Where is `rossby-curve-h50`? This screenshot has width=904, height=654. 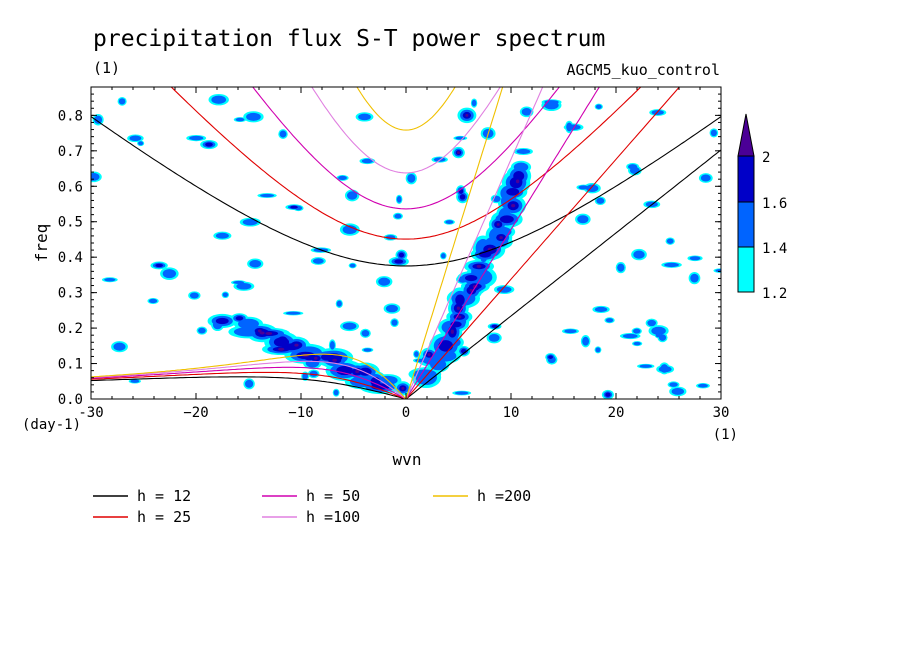
rossby-curve-h50 is located at coordinates (249, 382).